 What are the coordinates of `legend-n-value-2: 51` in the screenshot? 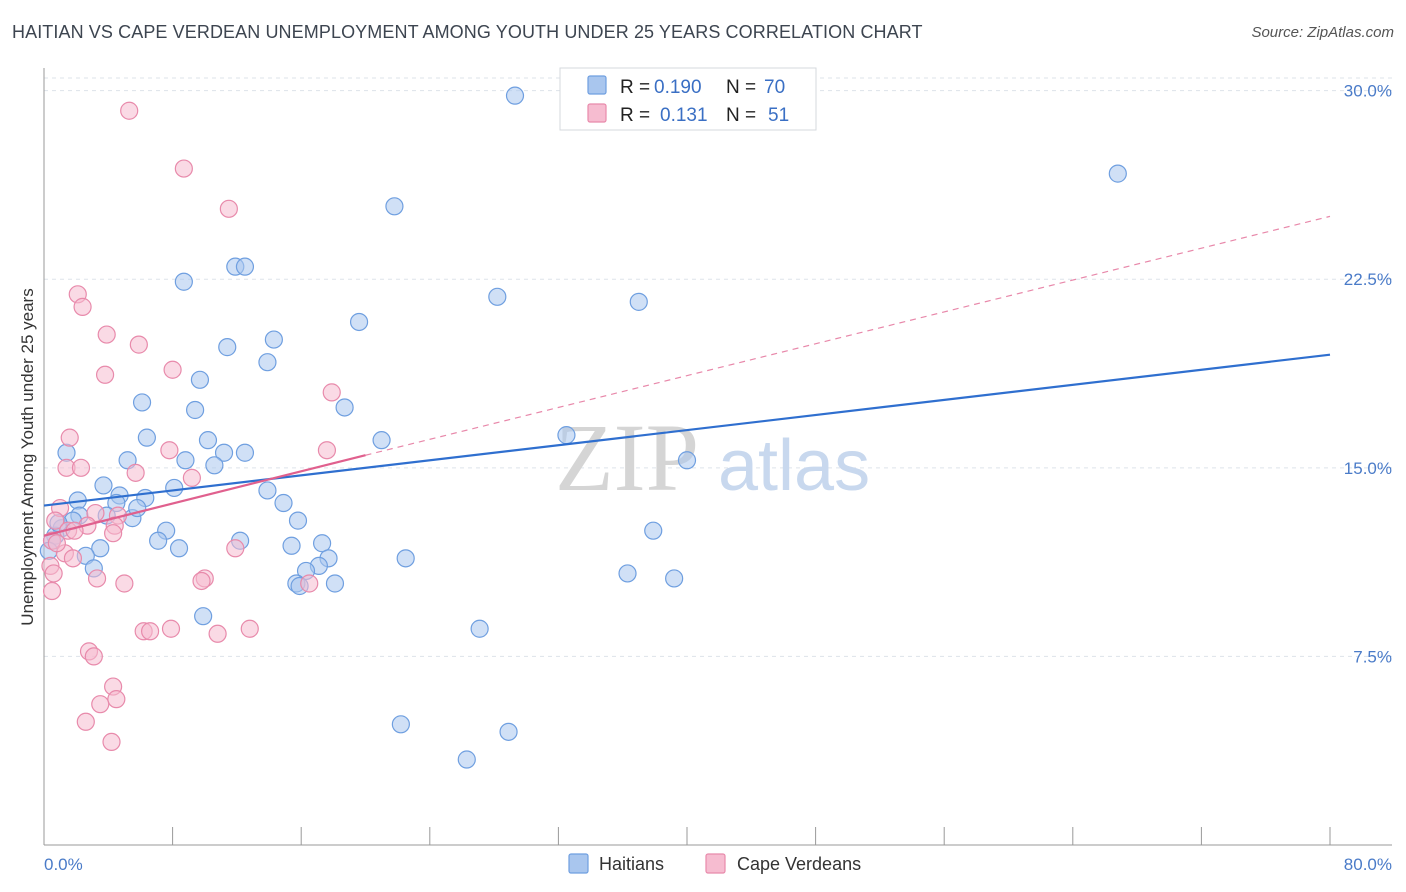 It's located at (778, 115).